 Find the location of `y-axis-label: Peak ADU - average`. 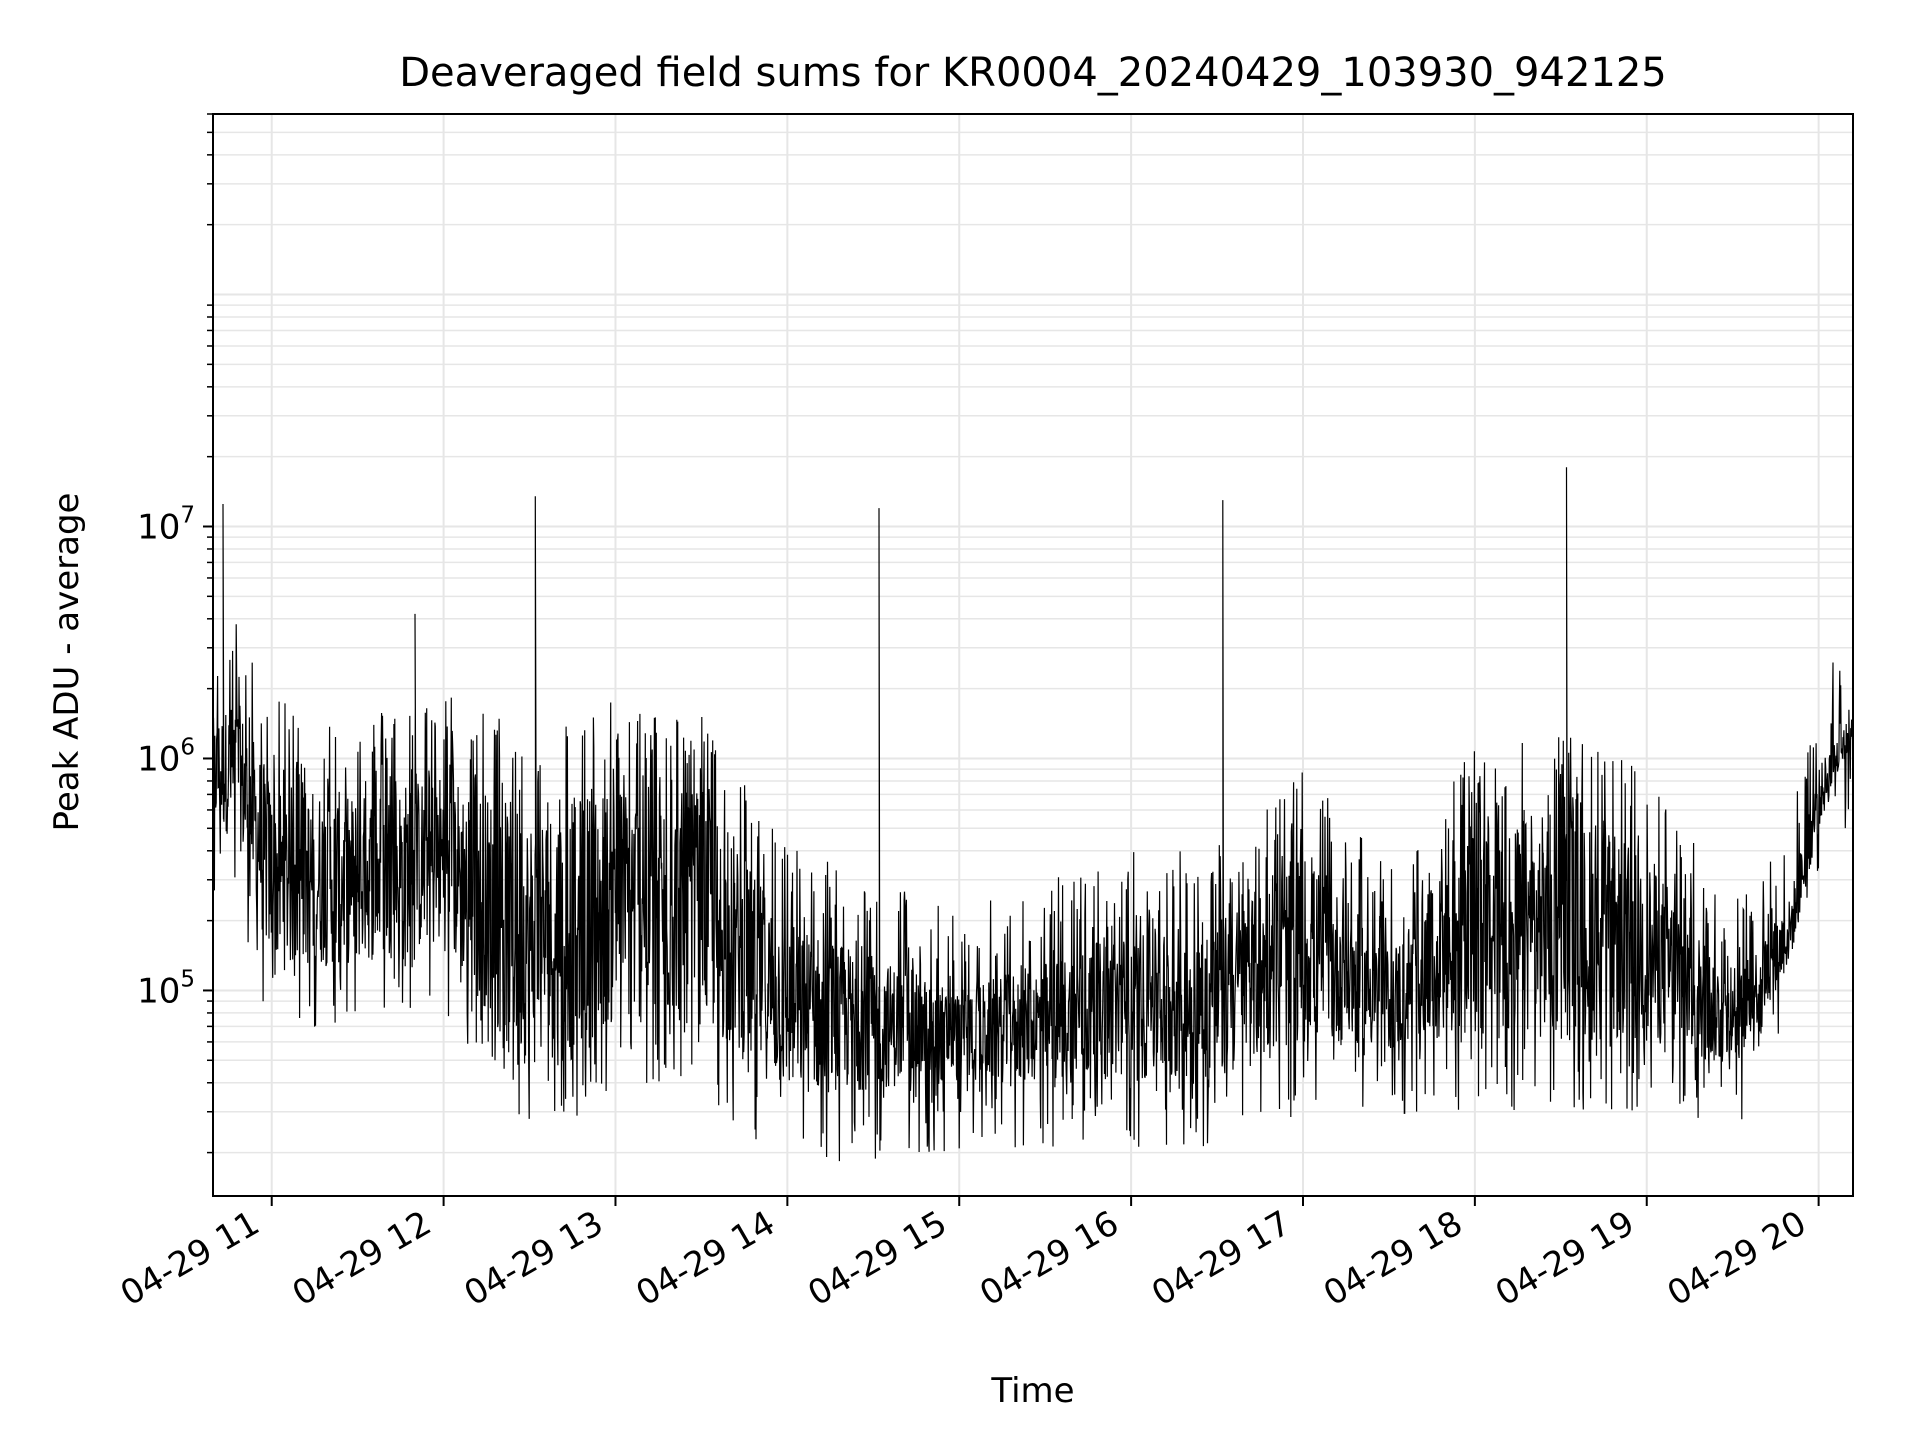

y-axis-label: Peak ADU - average is located at coordinates (67, 662).